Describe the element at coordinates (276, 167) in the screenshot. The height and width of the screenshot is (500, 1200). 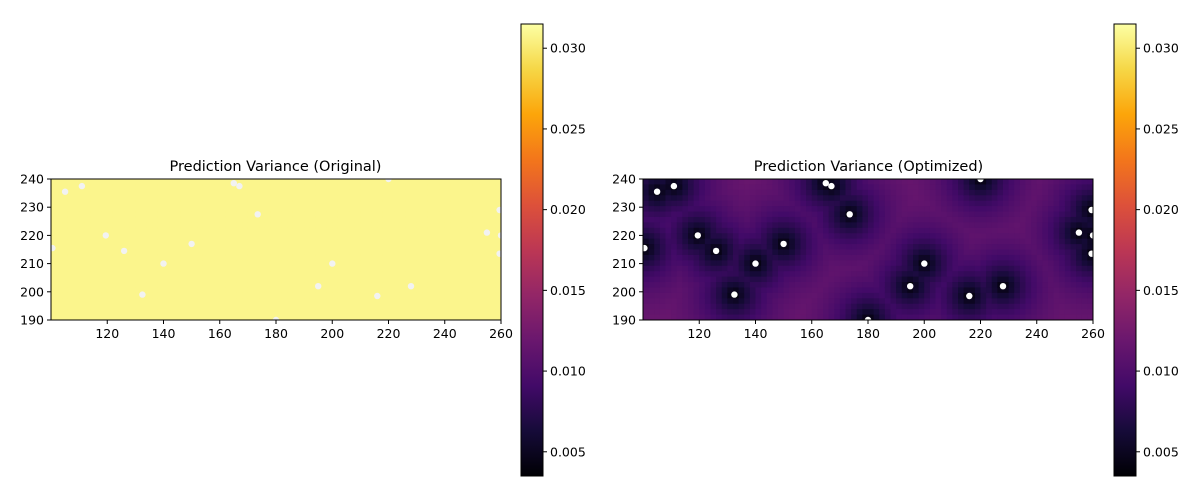
I see `chart-title-original: Prediction Variance (Original)` at that location.